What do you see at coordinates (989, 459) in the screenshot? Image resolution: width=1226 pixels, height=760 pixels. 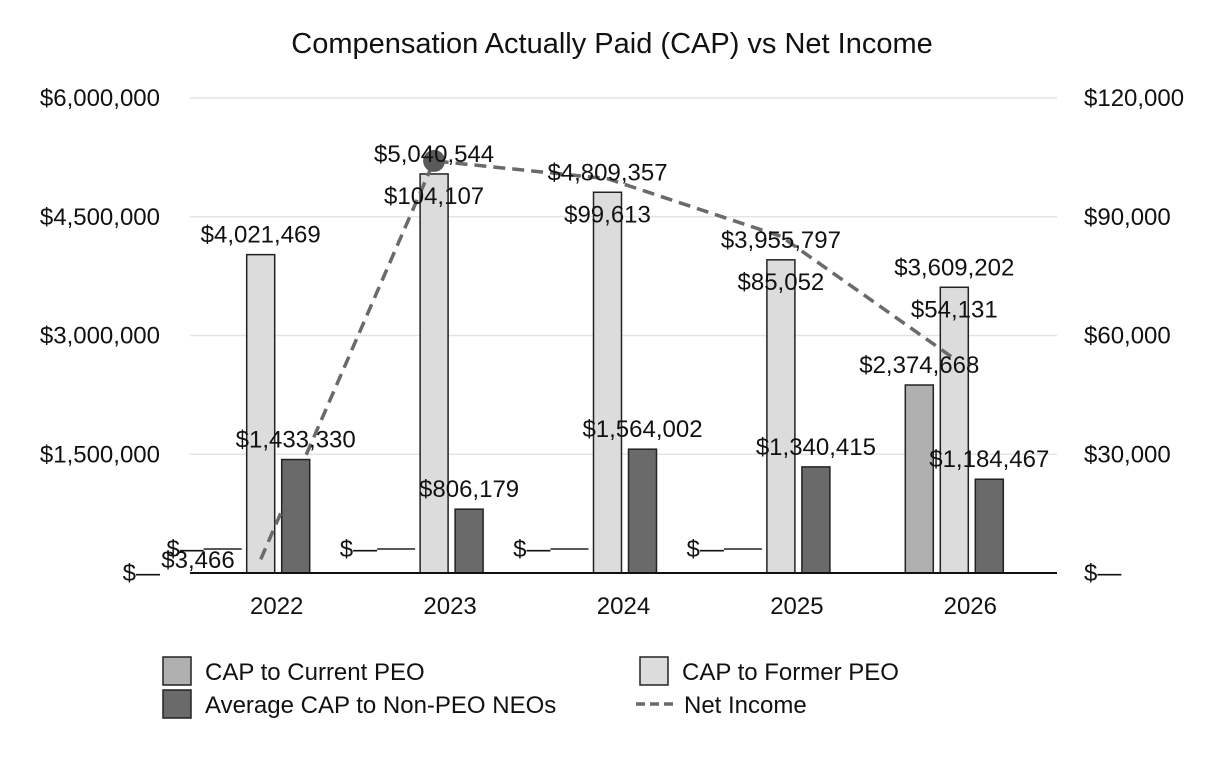 I see `bar-data-label: $1,184,467` at bounding box center [989, 459].